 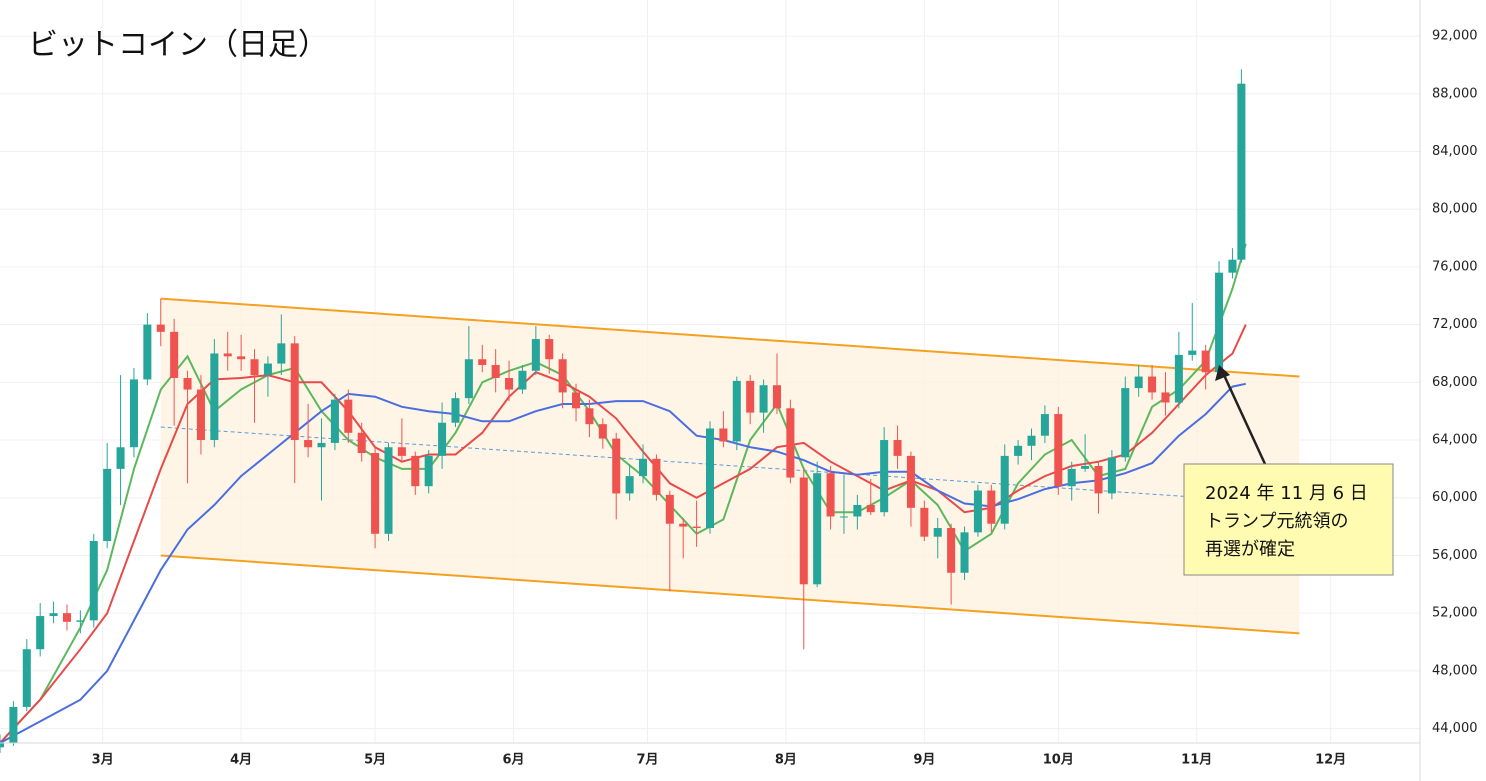 What do you see at coordinates (1244, 418) in the screenshot?
I see `annotation-arrow` at bounding box center [1244, 418].